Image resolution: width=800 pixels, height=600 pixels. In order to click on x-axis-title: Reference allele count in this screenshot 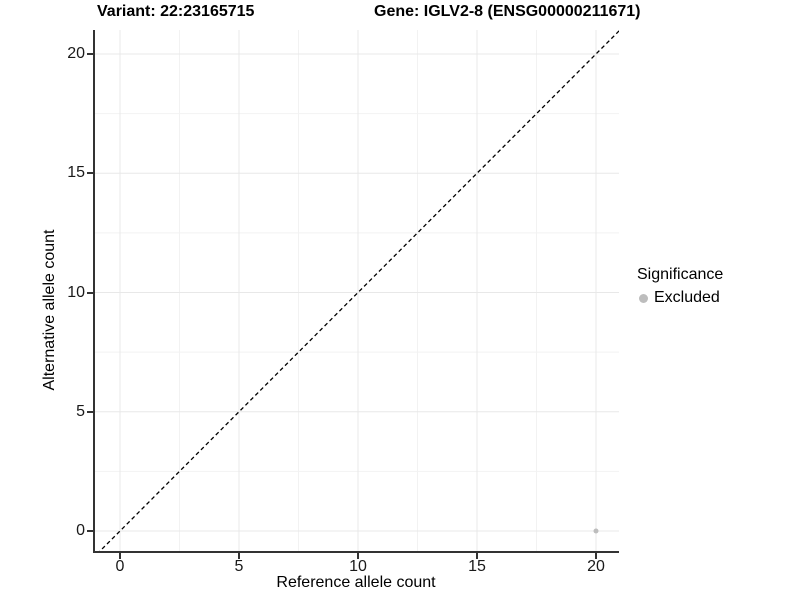, I will do `click(356, 582)`.